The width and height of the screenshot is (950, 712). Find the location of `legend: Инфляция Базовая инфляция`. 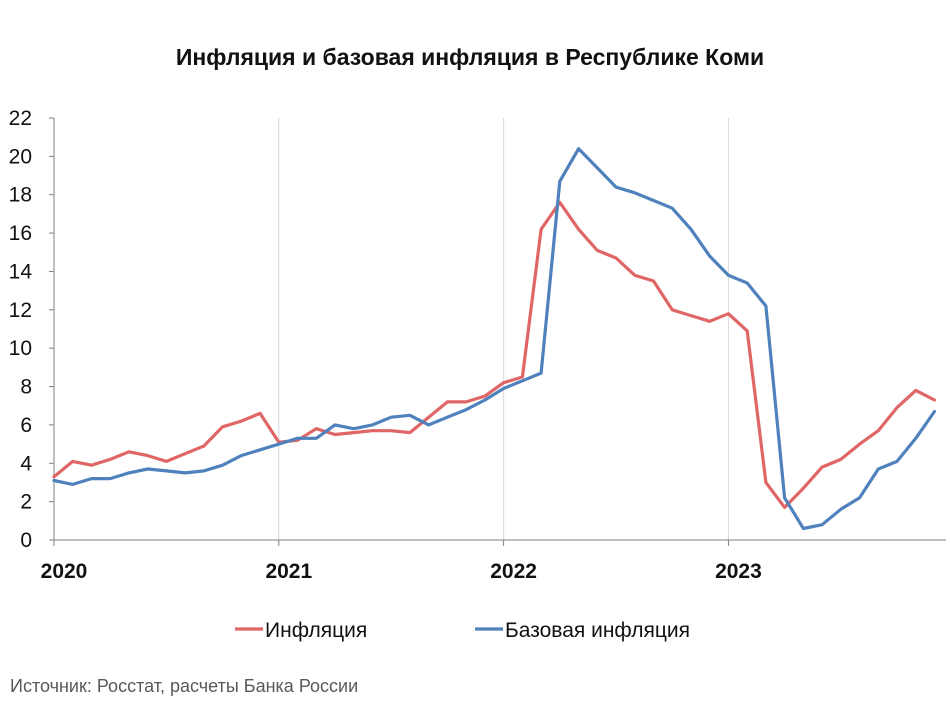

legend: Инфляция Базовая инфляция is located at coordinates (462, 630).